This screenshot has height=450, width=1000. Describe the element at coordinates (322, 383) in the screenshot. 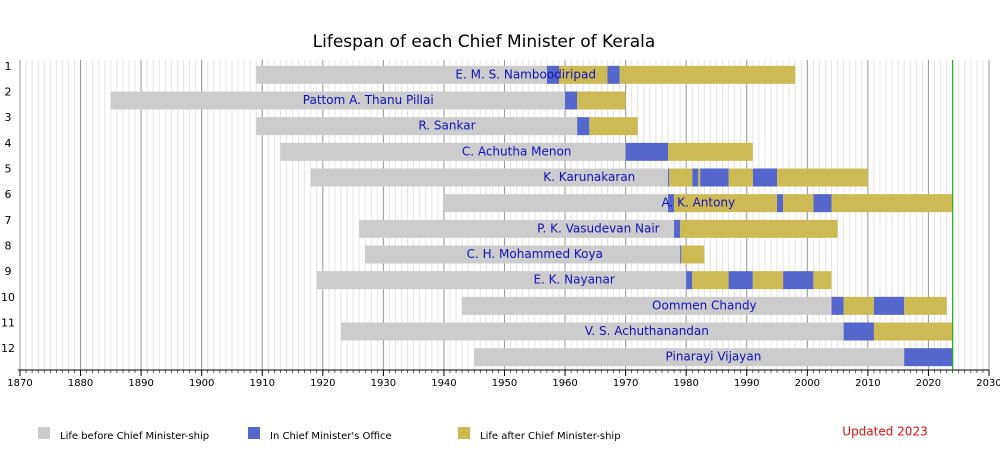

I see `x-tick-label: 1920` at that location.